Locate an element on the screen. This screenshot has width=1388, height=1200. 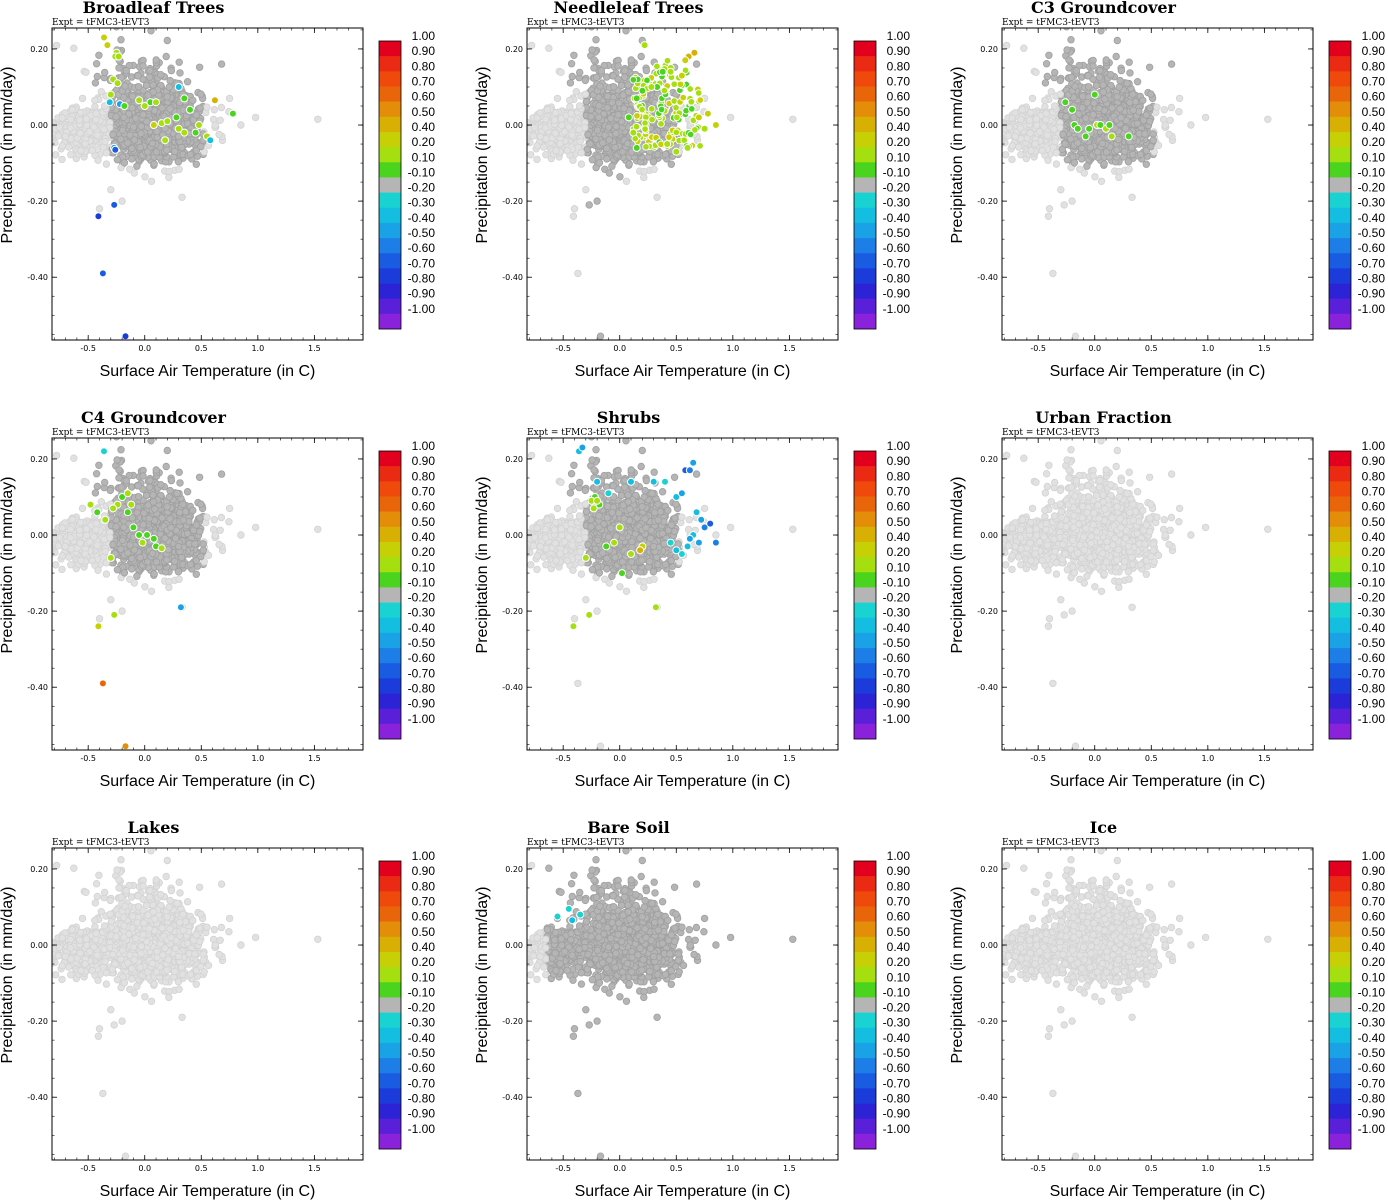
y-tick-label: -0.20 is located at coordinates (37, 201).